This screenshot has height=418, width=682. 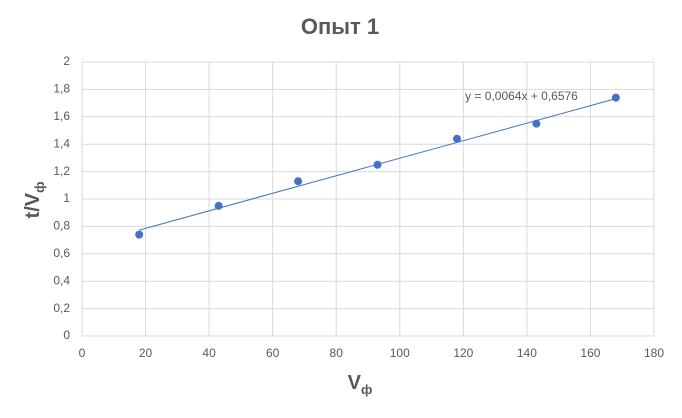 What do you see at coordinates (366, 389) in the screenshot?
I see `x-axis-label-sub: ф` at bounding box center [366, 389].